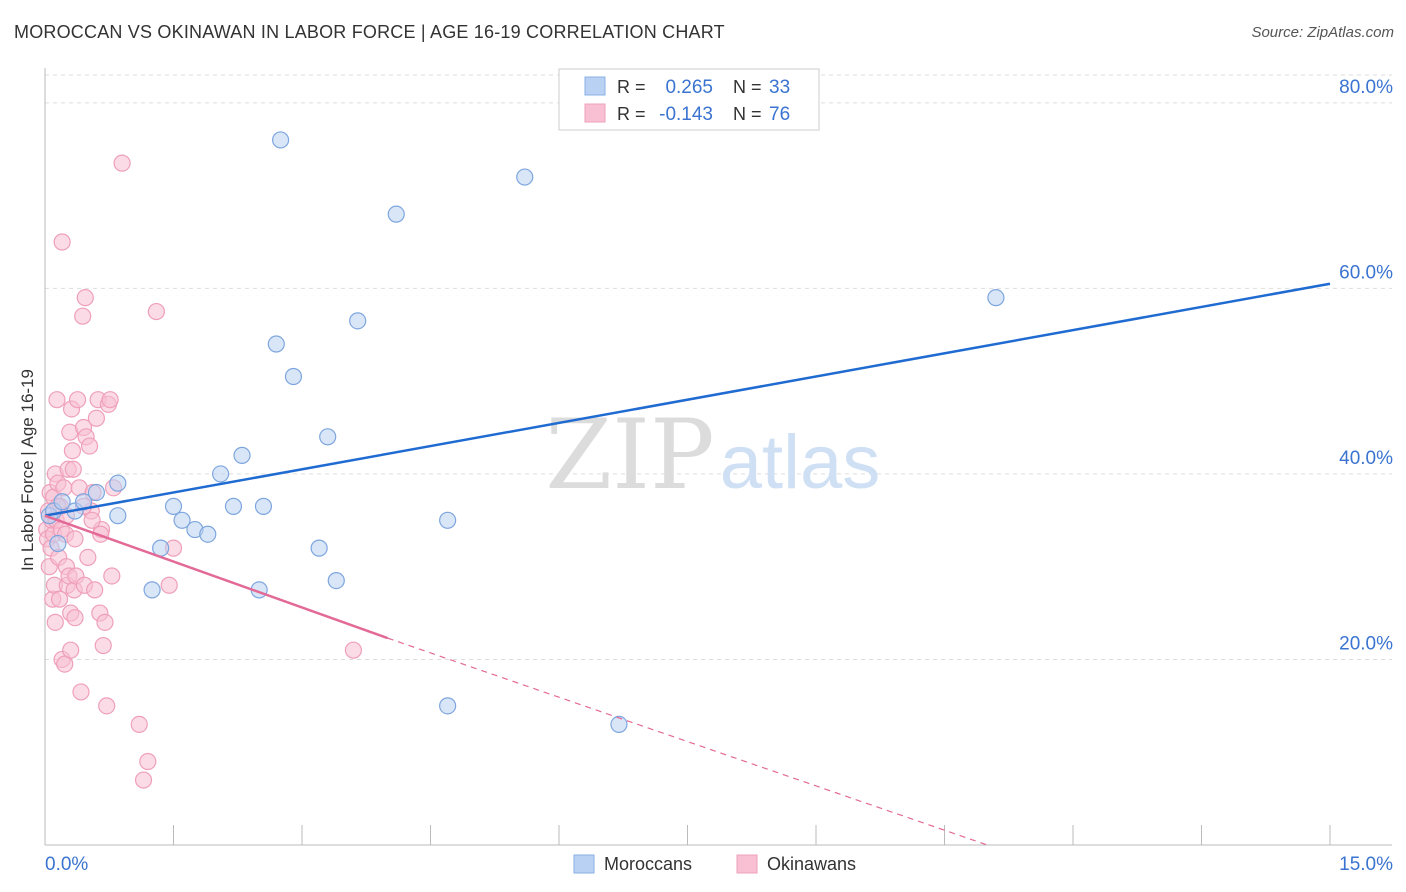  I want to click on watermark-atlas: atlas, so click(800, 462).